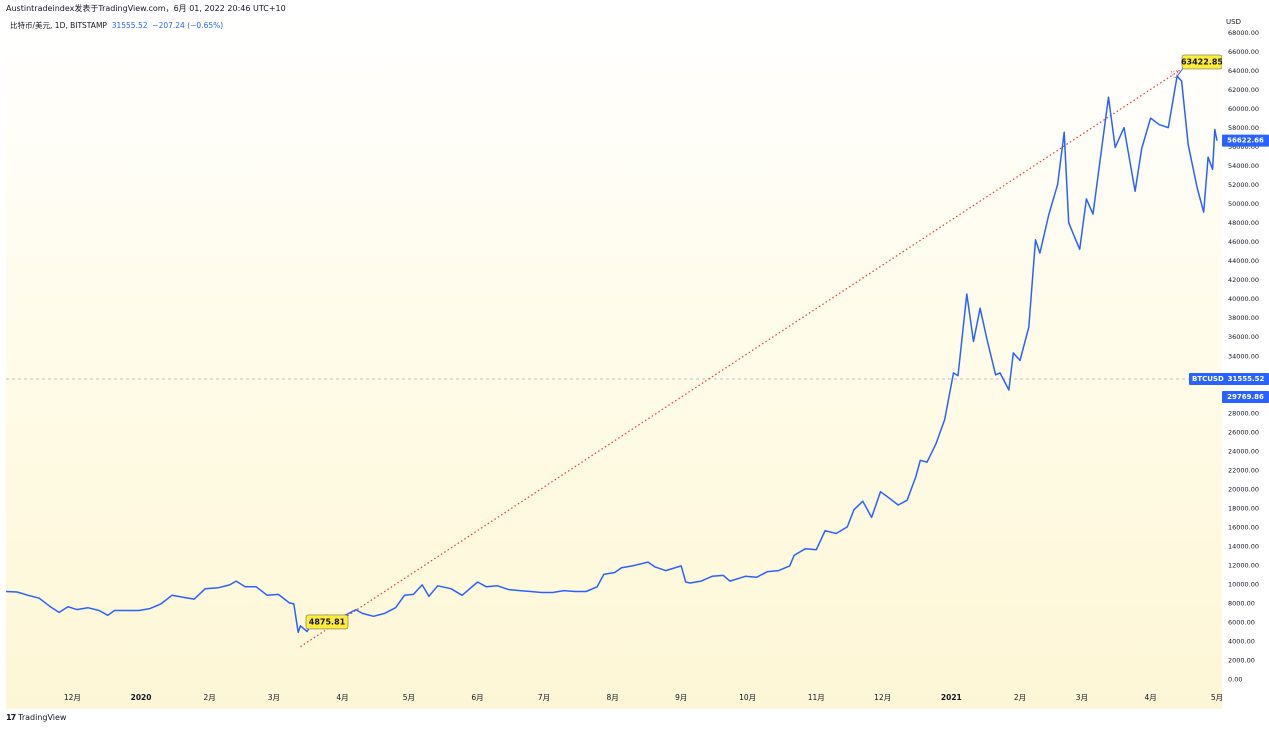  Describe the element at coordinates (42, 717) in the screenshot. I see `tradingview-logo-text: TradingView` at that location.